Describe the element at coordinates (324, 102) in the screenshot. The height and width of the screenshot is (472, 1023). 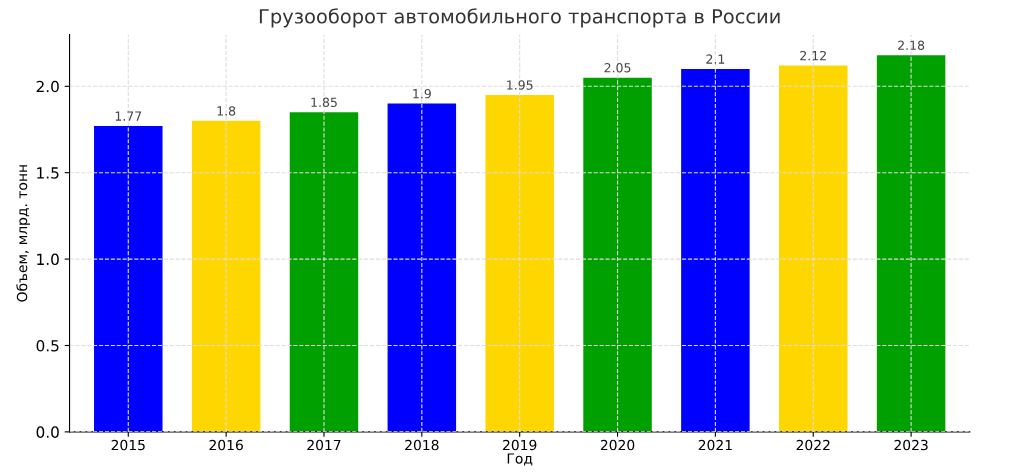
I see `data-label: 1.85` at that location.